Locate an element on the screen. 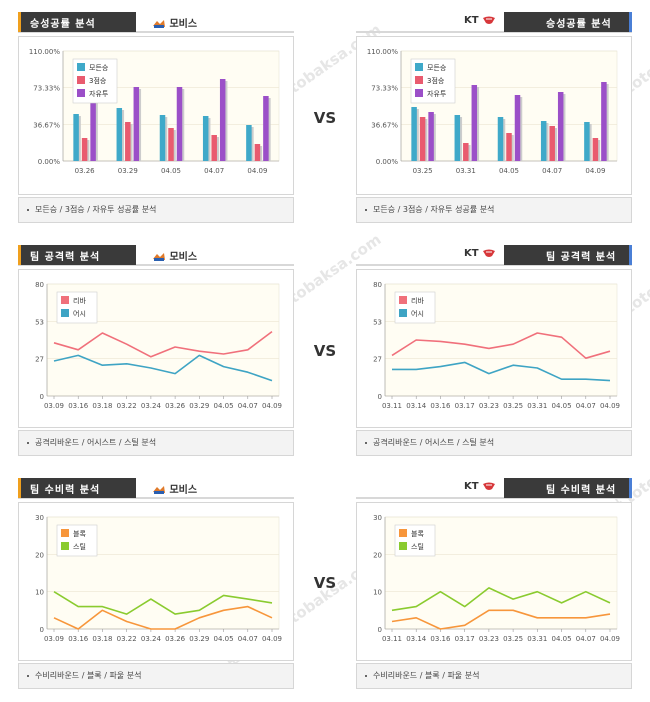 This screenshot has height=702, width=650. y-tick-label: 20 is located at coordinates (377, 555).